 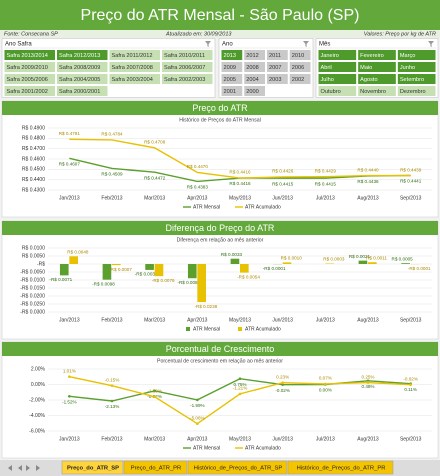 I want to click on slicer-item-label: Fevereiro, so click(x=372, y=56).